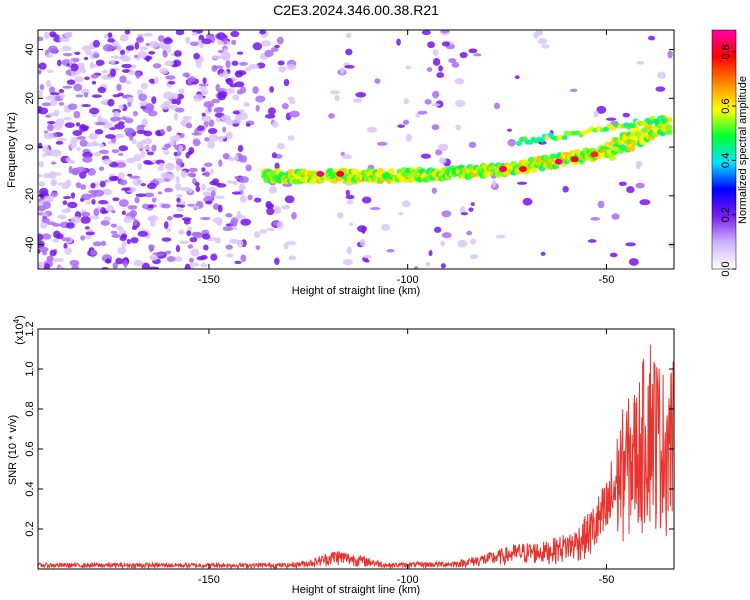  Describe the element at coordinates (30, 245) in the screenshot. I see `spectrogram-y-tick-label: -40` at that location.